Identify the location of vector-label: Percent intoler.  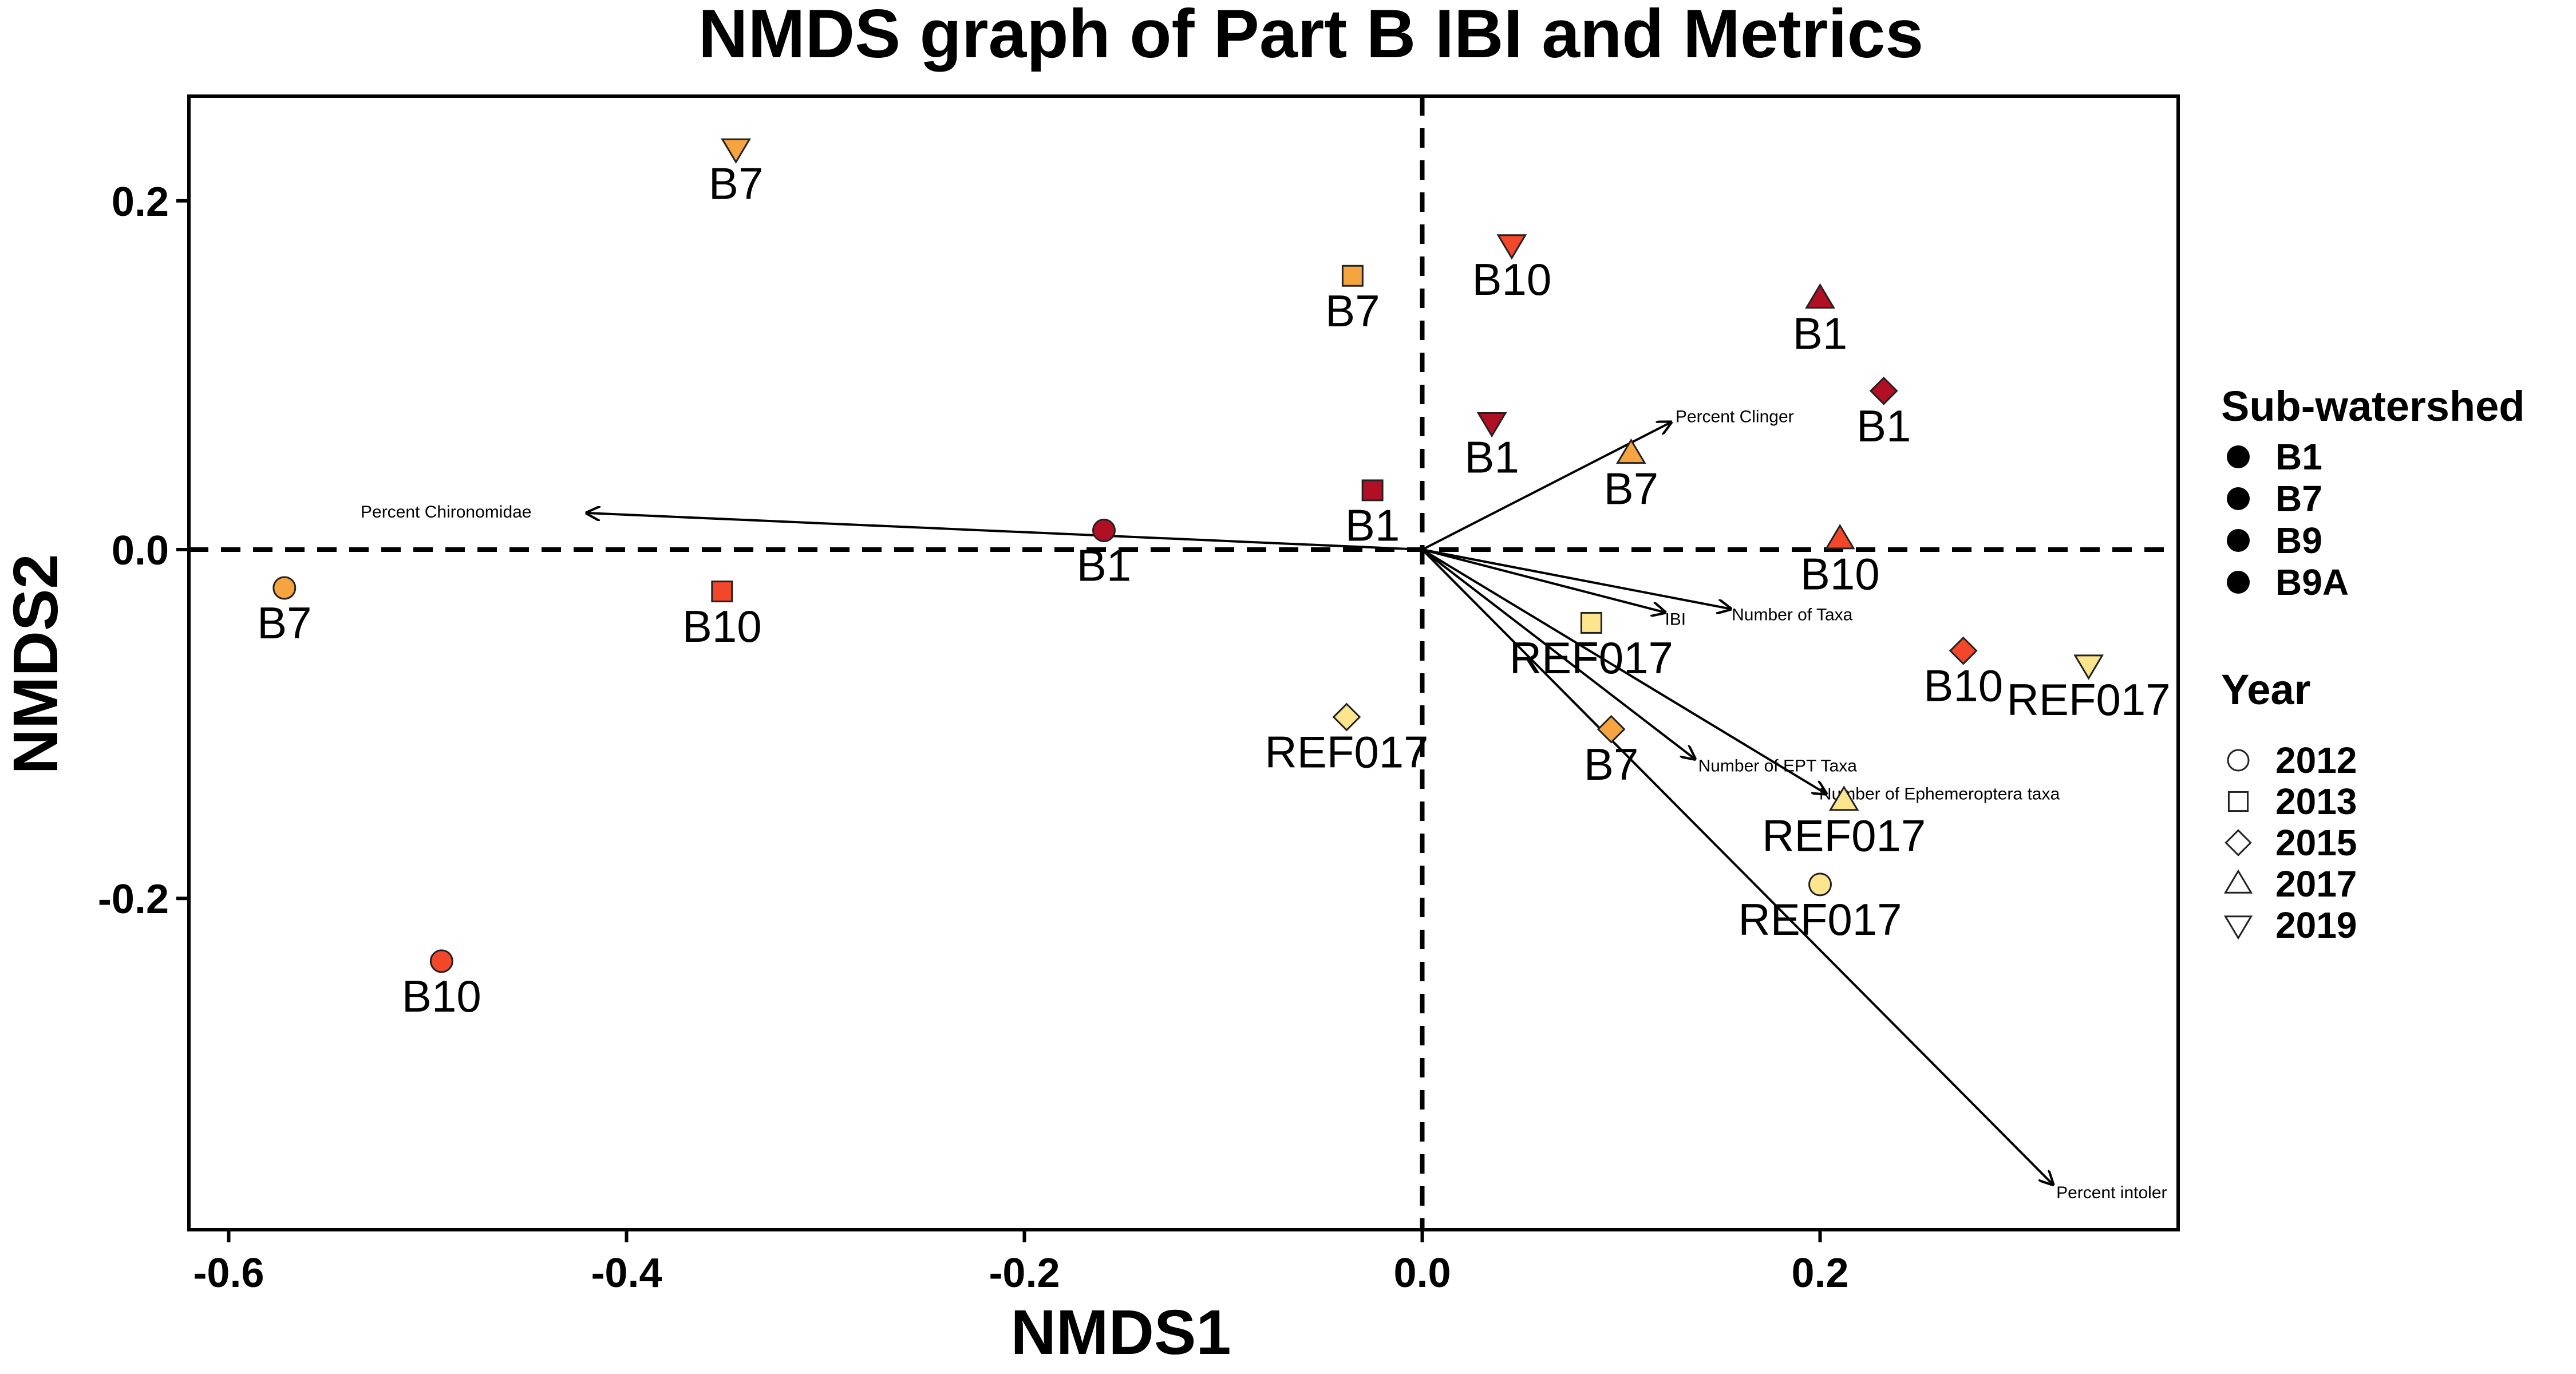
(2111, 1192).